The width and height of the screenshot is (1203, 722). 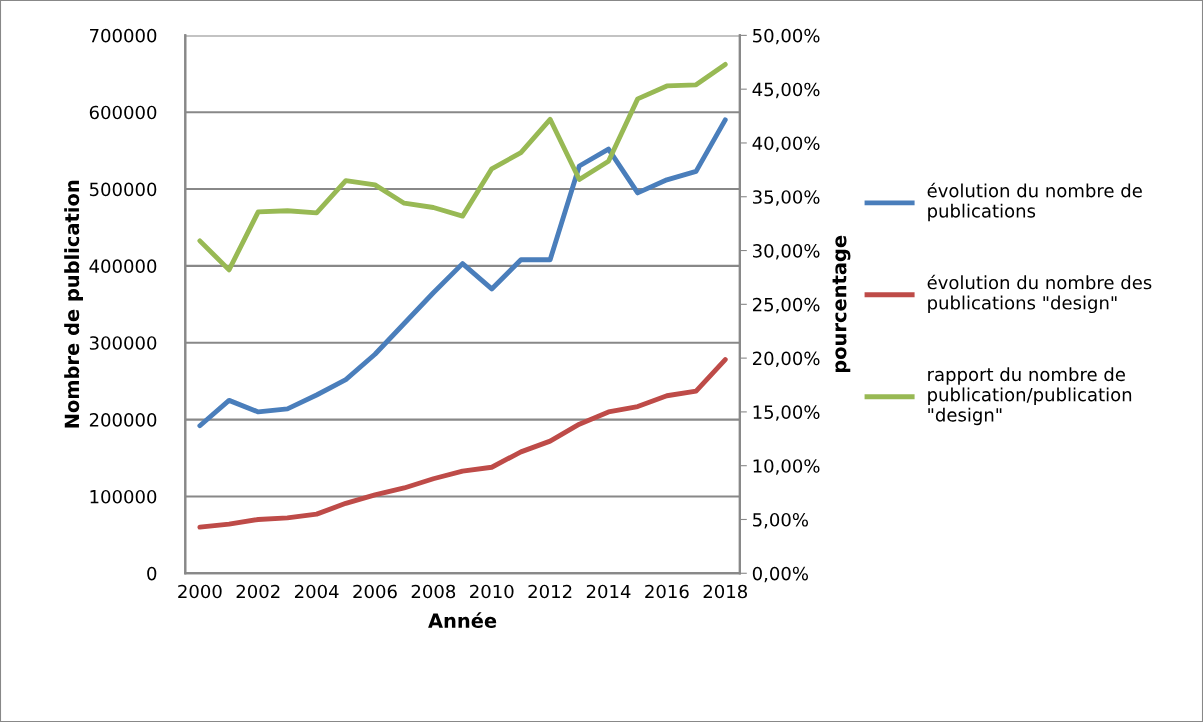 What do you see at coordinates (73, 304) in the screenshot?
I see `y-axis-title: Nombre de publication` at bounding box center [73, 304].